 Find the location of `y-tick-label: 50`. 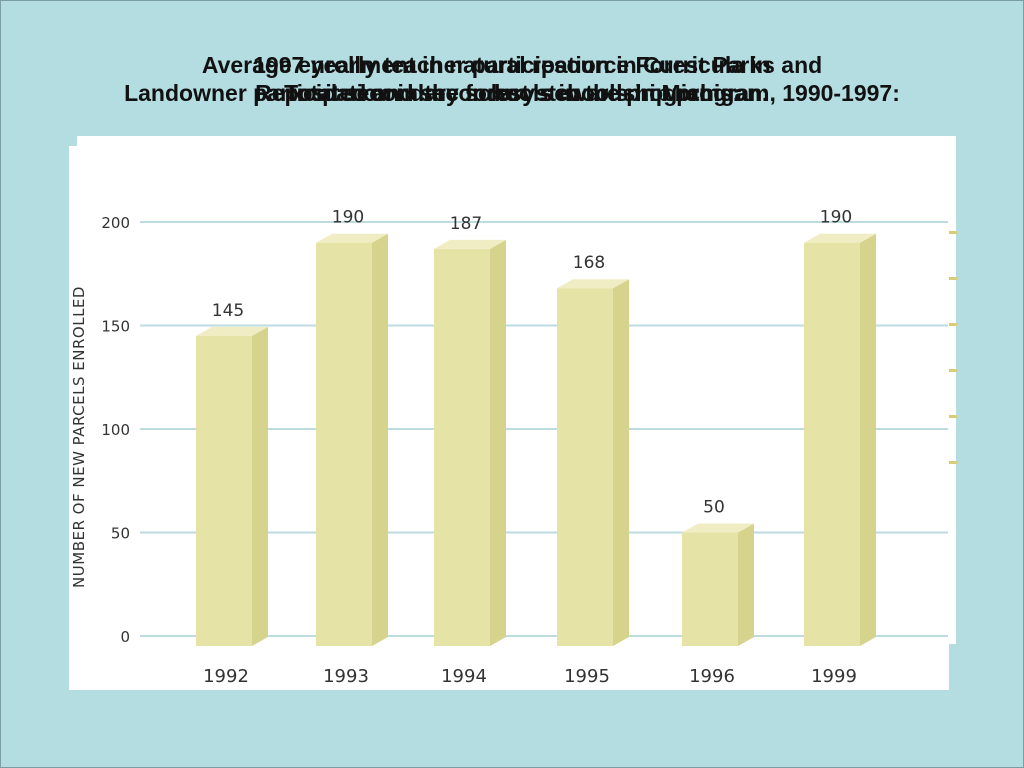

y-tick-label: 50 is located at coordinates (120, 534).